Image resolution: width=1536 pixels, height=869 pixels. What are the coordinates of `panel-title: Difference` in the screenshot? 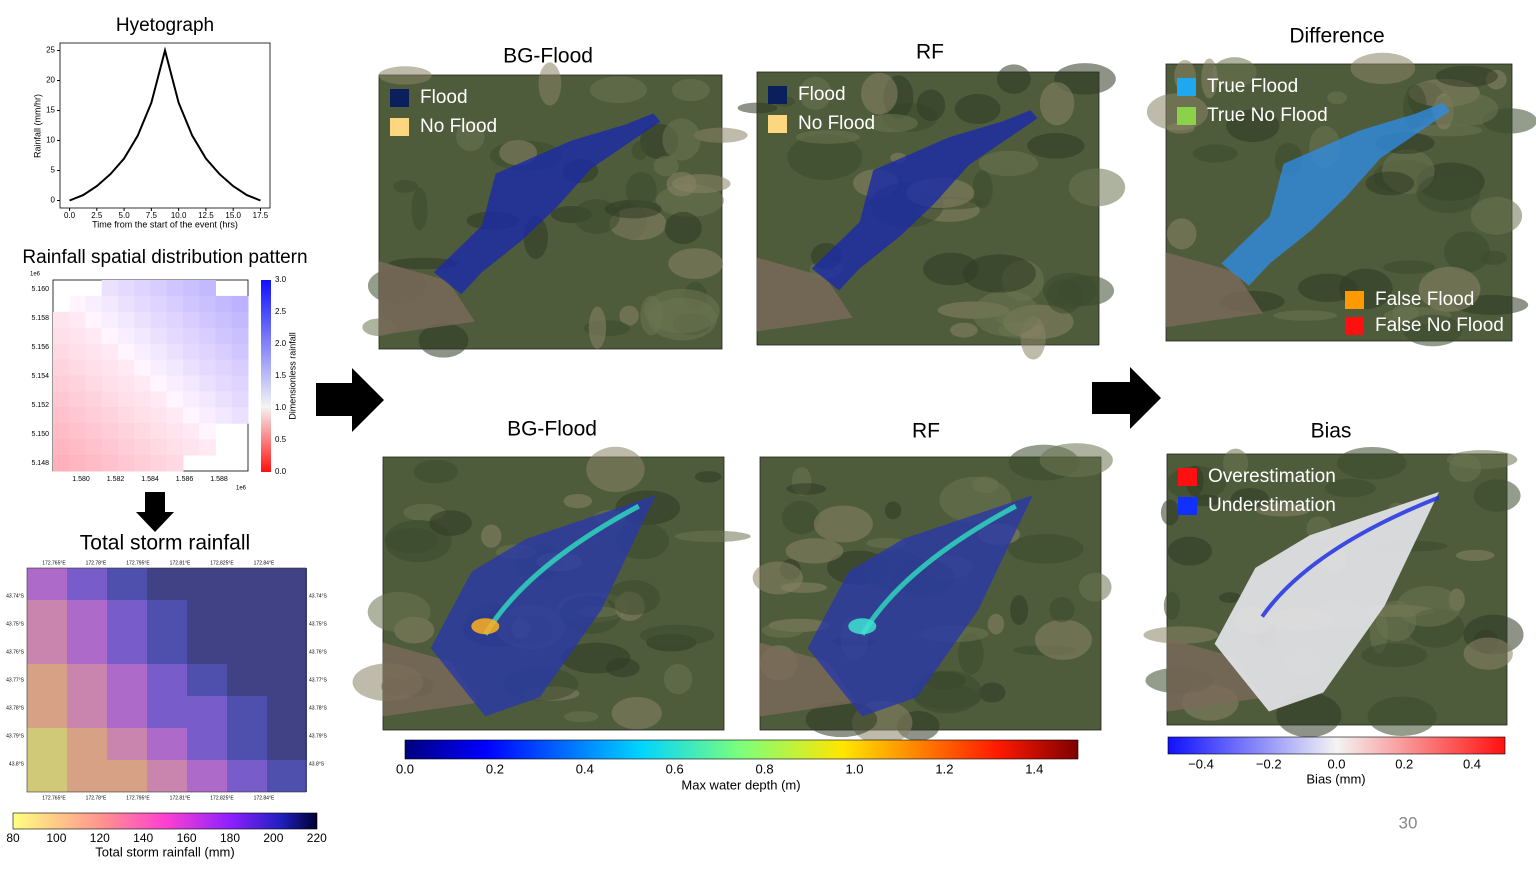 It's located at (1336, 36).